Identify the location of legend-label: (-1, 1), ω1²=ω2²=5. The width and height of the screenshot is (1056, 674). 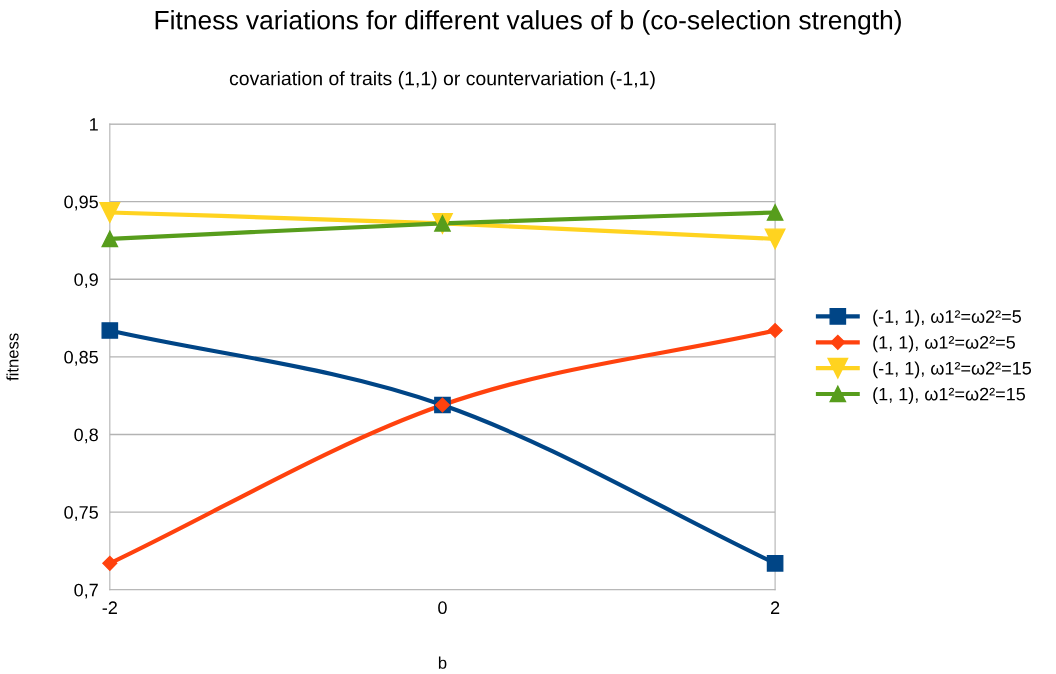
(947, 318).